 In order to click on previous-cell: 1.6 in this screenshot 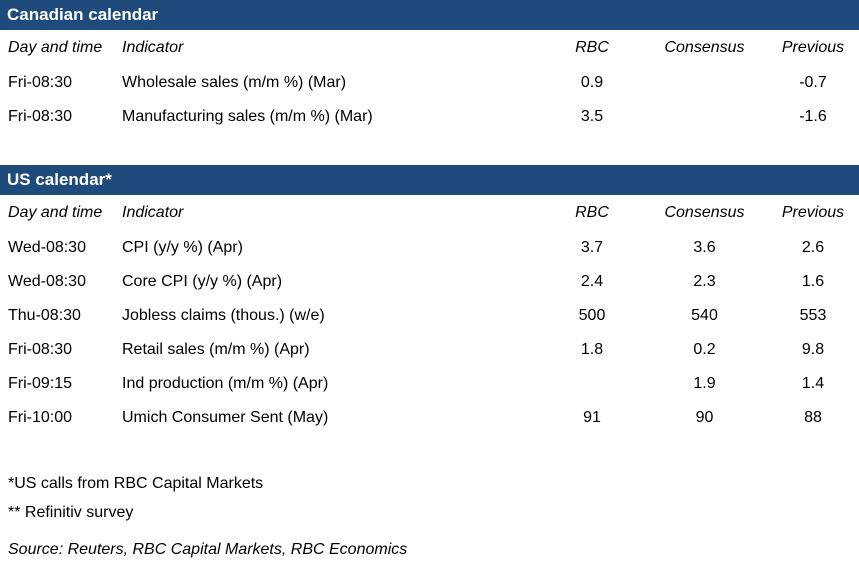, I will do `click(813, 281)`.